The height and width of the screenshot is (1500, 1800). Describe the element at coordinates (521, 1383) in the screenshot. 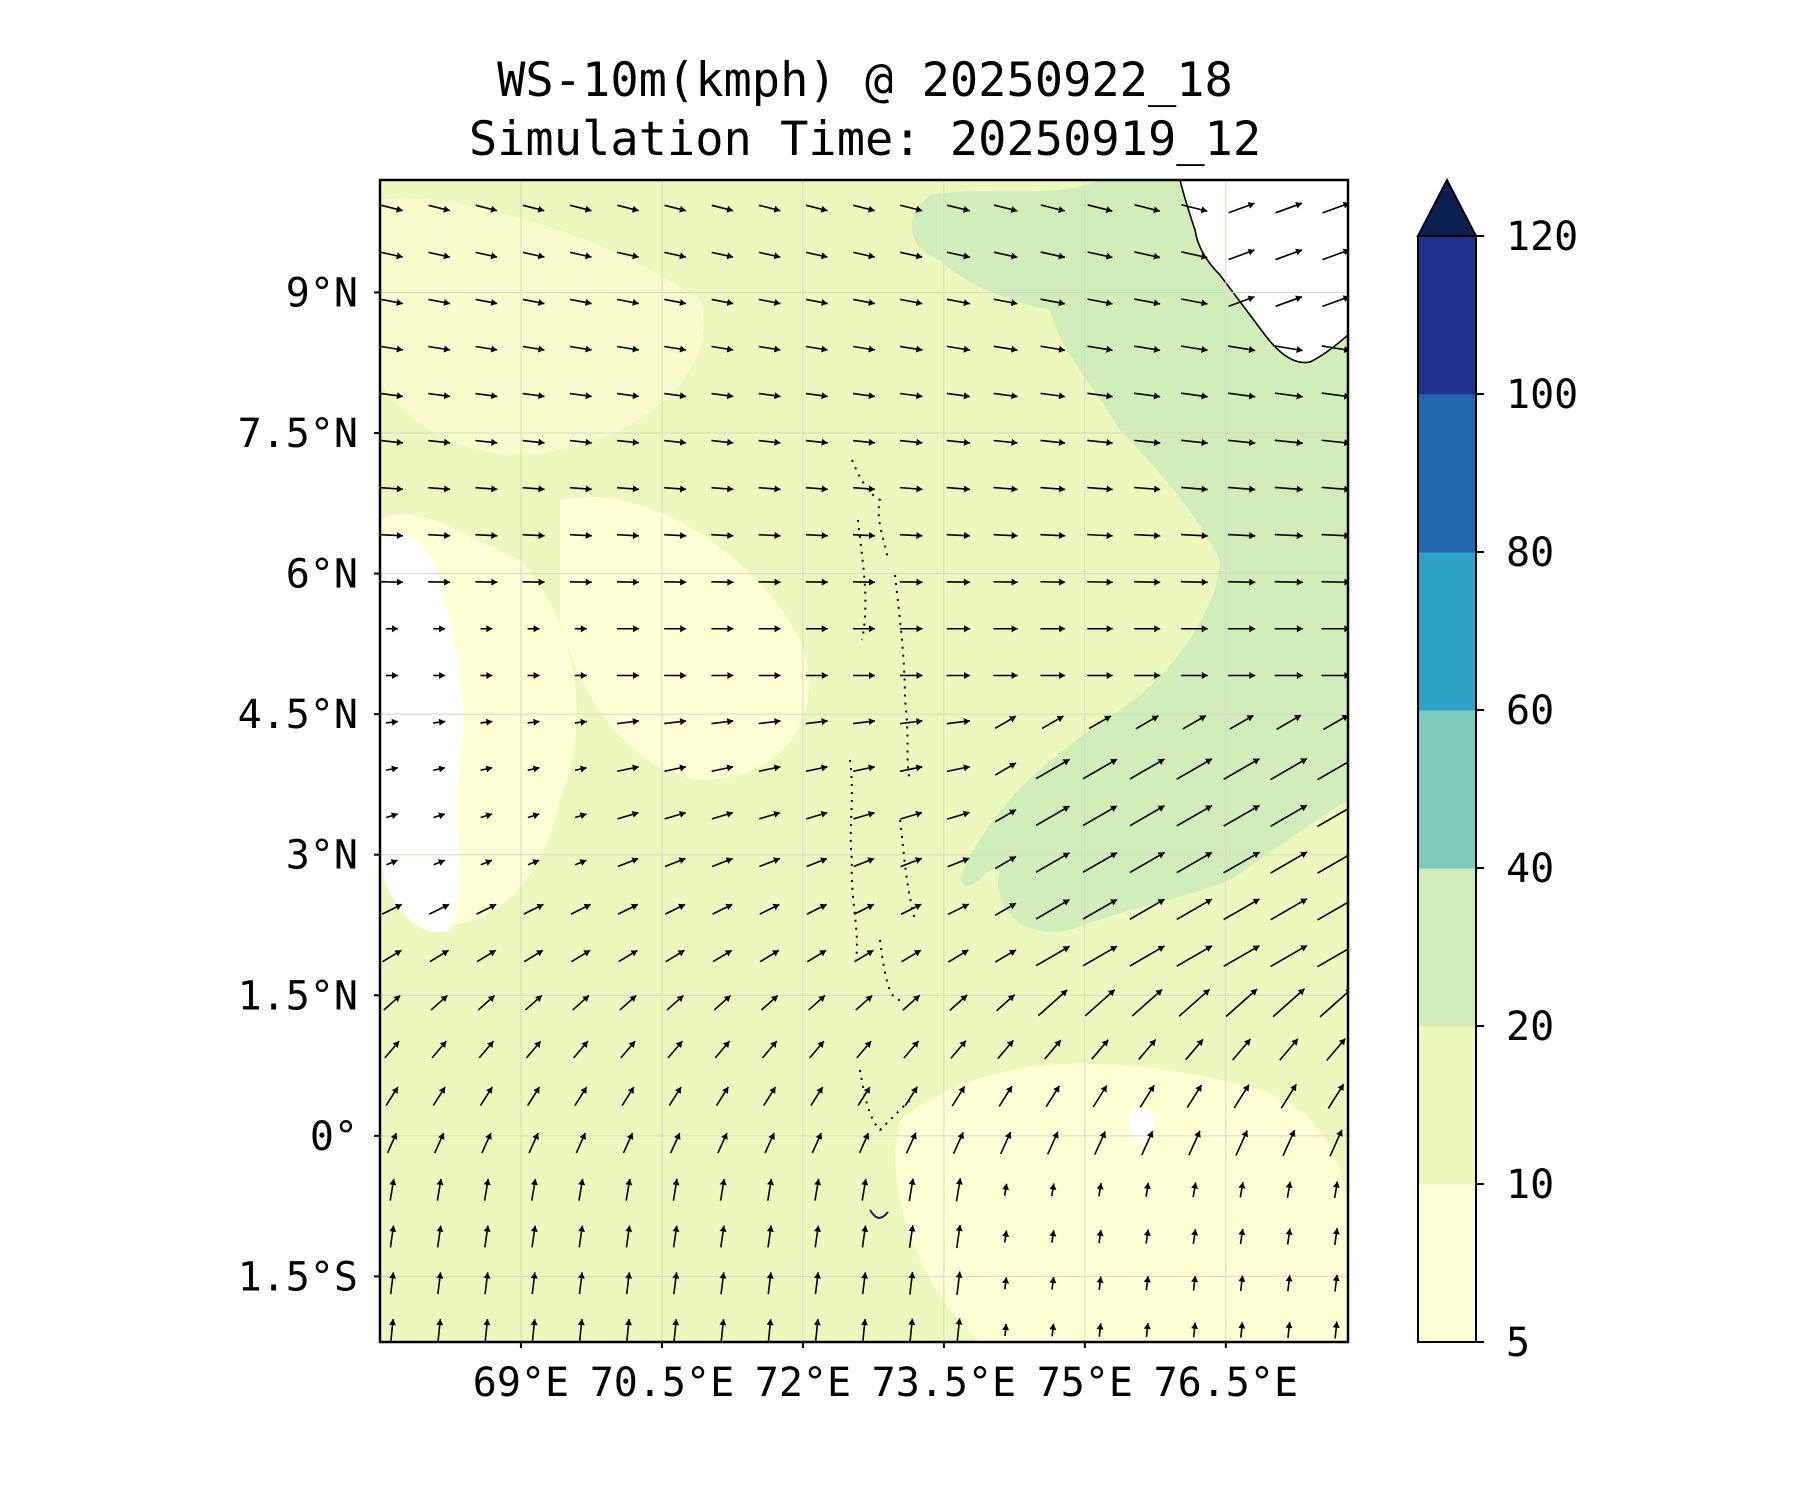

I see `lon-tick-label-0: 69°E` at that location.